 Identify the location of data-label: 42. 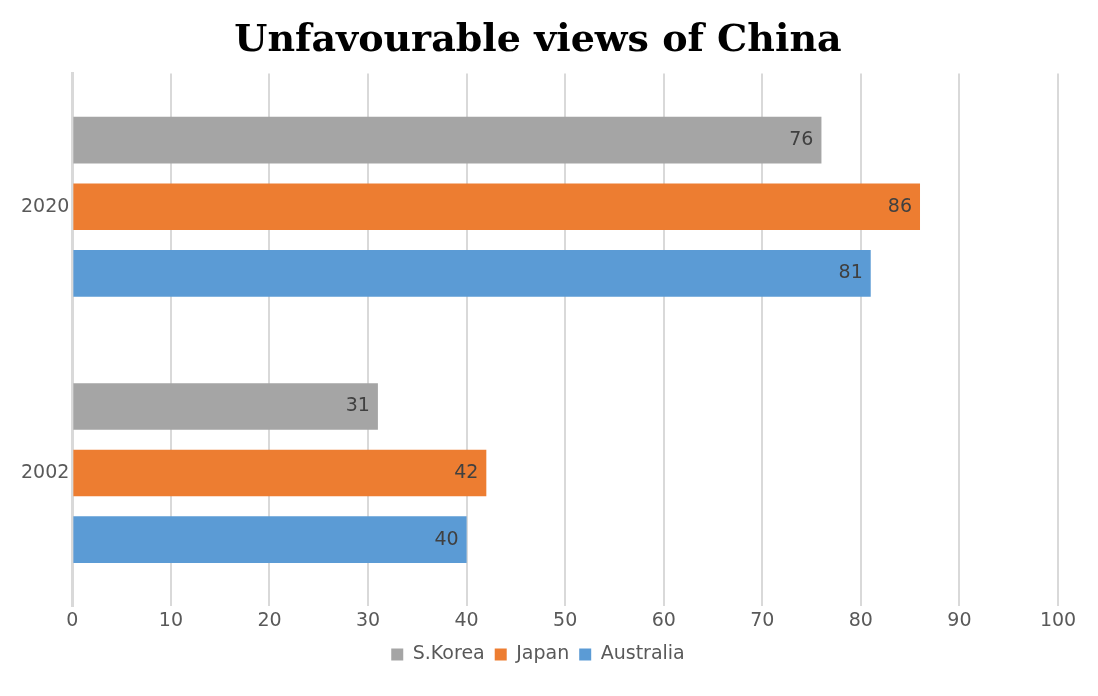
(466, 470).